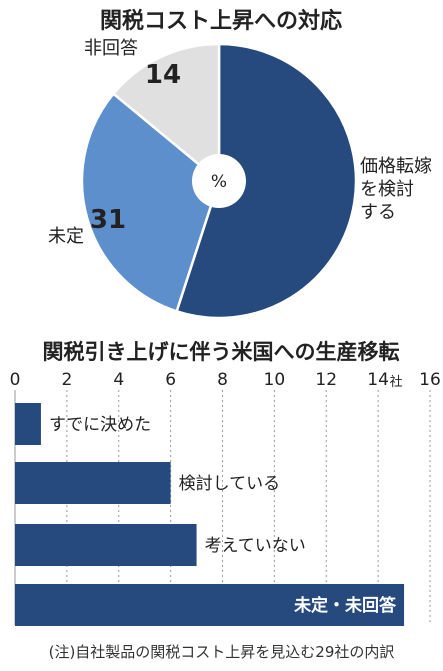  What do you see at coordinates (275, 380) in the screenshot?
I see `x-tick-label: 10` at bounding box center [275, 380].